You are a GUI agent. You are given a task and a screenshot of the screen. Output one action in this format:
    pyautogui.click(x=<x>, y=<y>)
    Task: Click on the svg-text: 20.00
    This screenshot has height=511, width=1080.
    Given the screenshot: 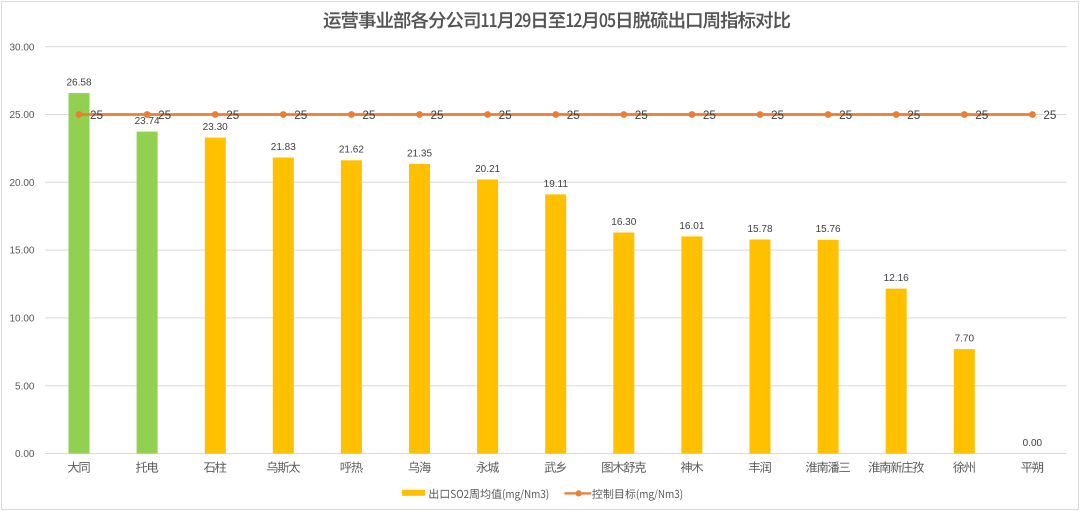 What is the action you would take?
    pyautogui.click(x=21, y=183)
    